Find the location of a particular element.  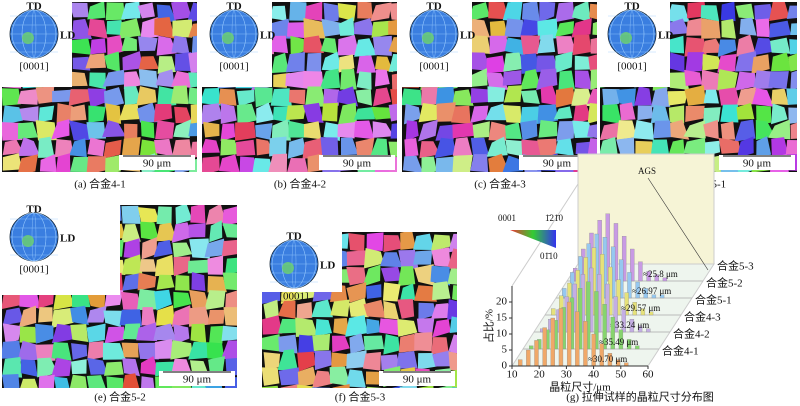

x-tick-label: 50 is located at coordinates (621, 375).